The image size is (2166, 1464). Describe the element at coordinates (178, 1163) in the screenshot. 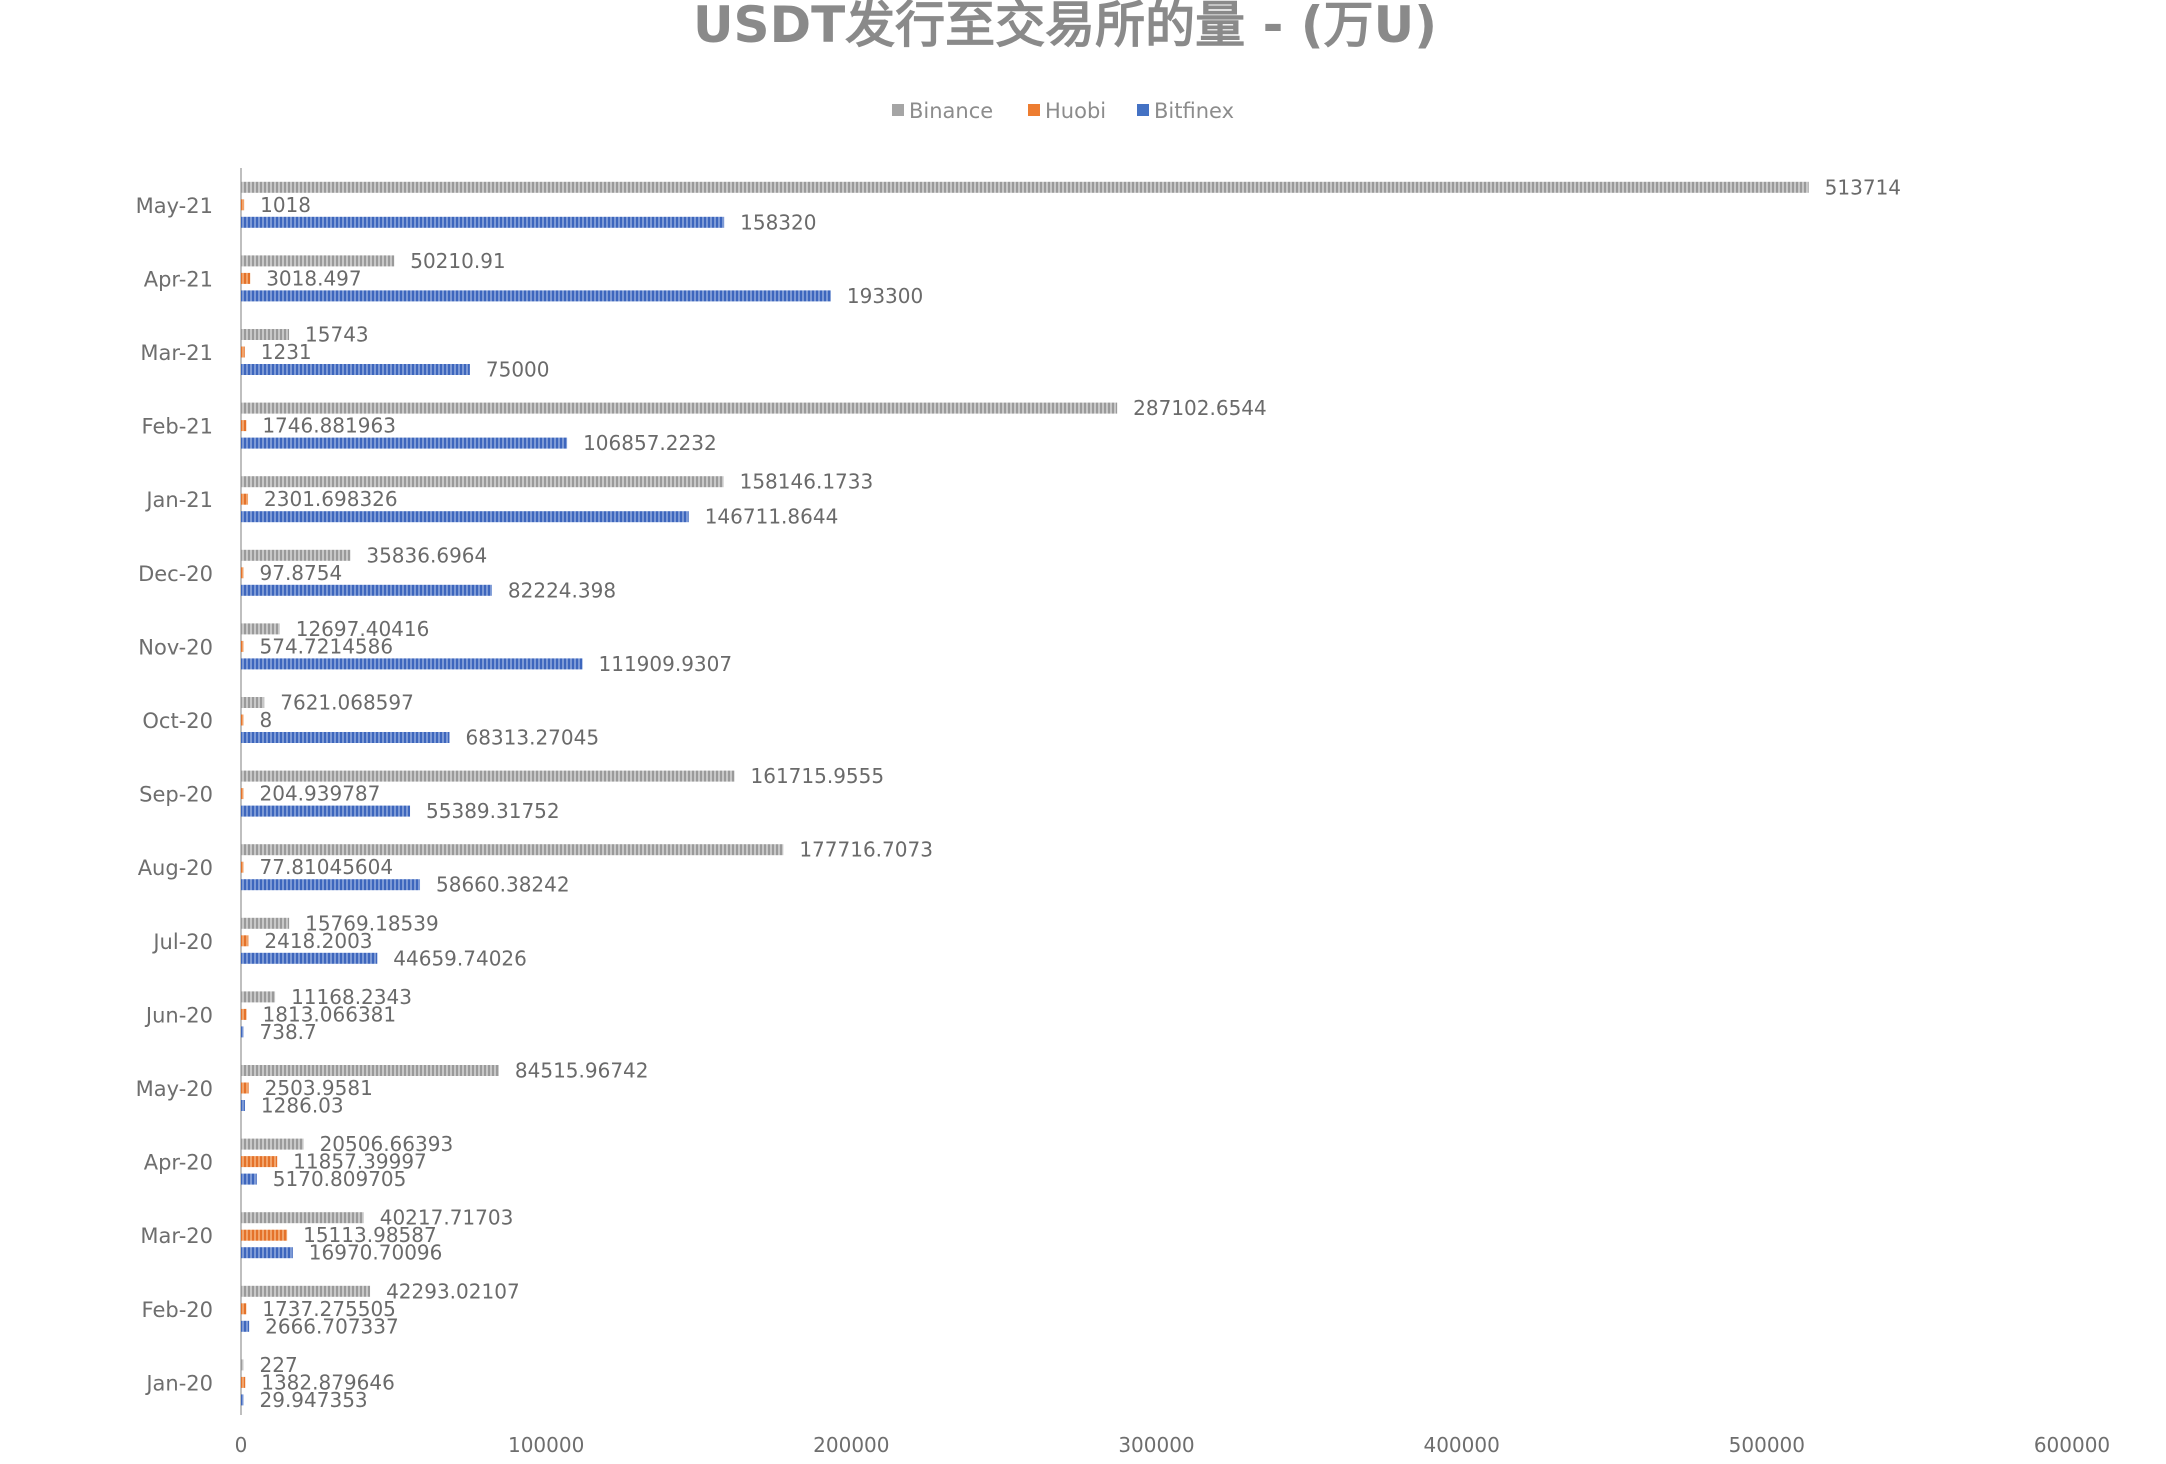

I see `y-tick-label: Apr-20` at that location.